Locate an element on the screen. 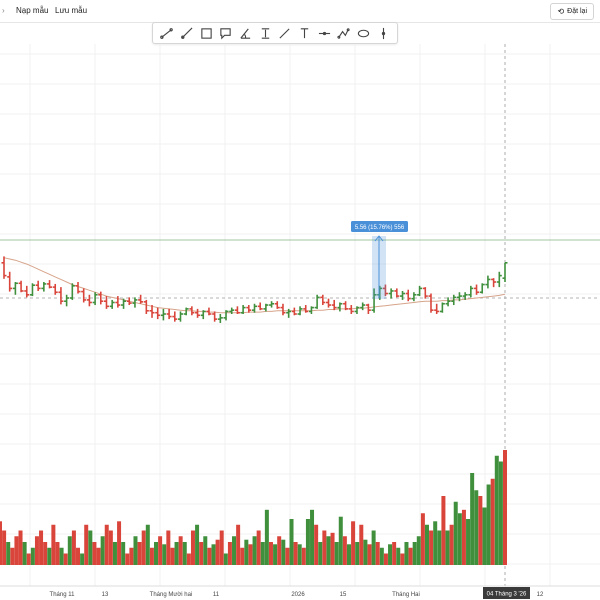  trend-line-icon is located at coordinates (167, 33).